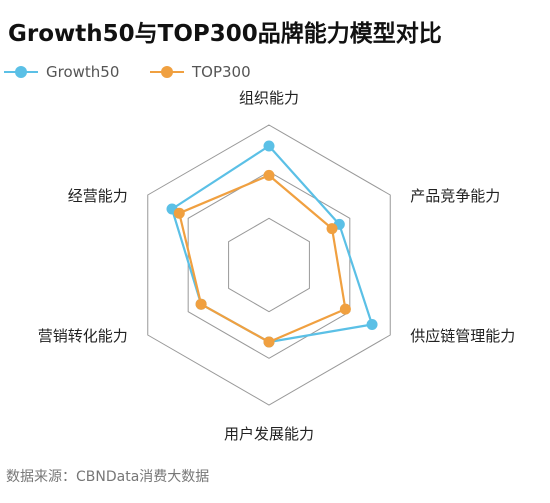  Describe the element at coordinates (21, 72) in the screenshot. I see `legend-marker-growth50` at that location.